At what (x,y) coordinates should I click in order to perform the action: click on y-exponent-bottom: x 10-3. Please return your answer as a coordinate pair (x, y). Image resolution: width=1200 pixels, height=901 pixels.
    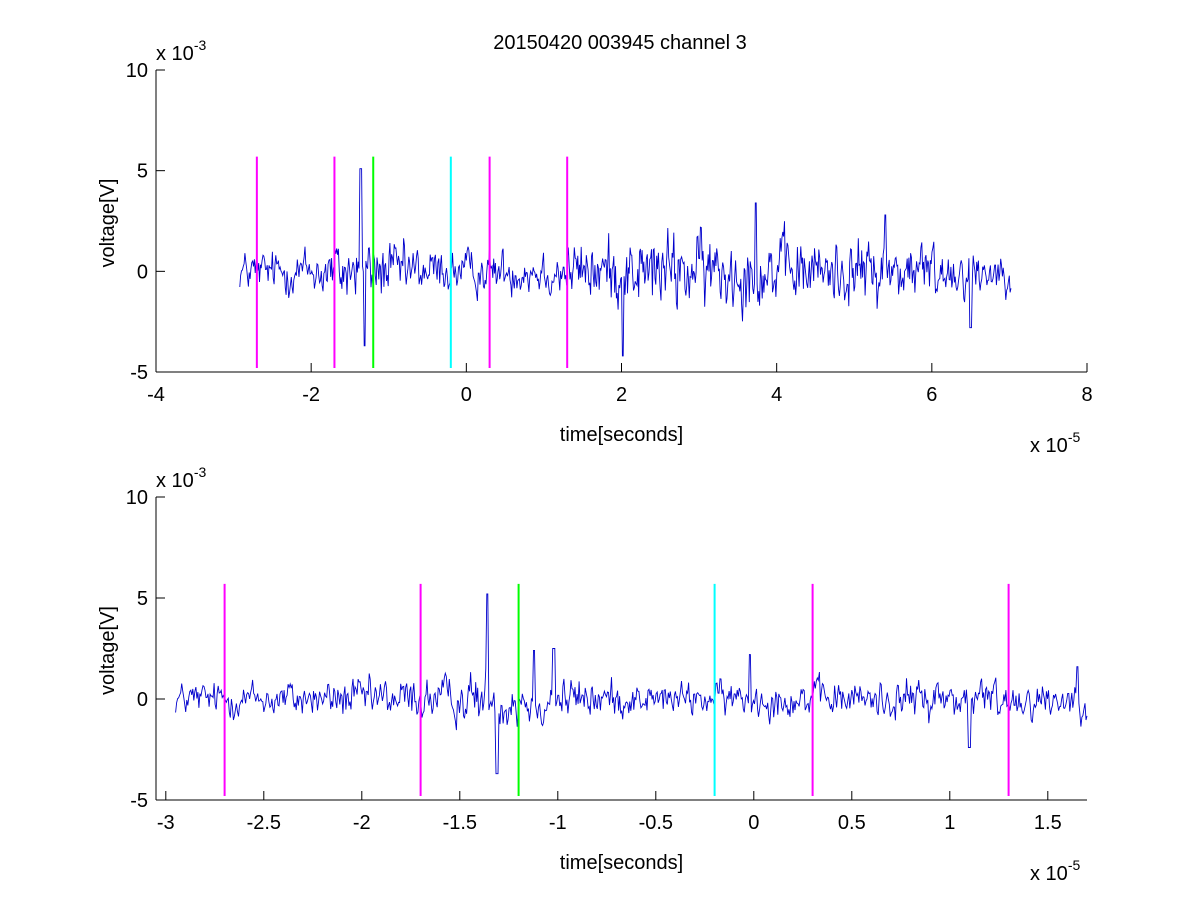
    Looking at the image, I should click on (181, 478).